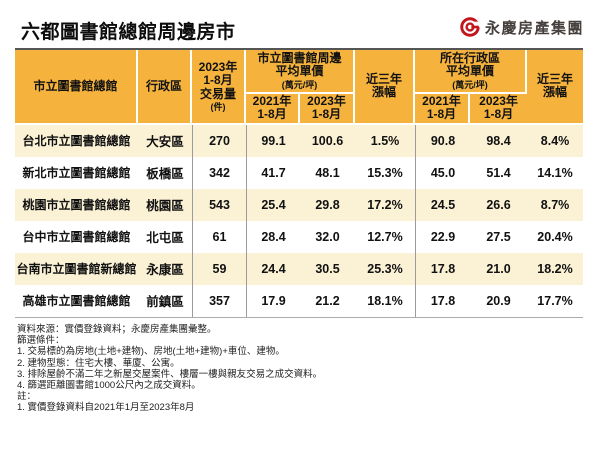  Describe the element at coordinates (273, 109) in the screenshot. I see `subcol-nearby-2021: 2021年 1-8月` at that location.